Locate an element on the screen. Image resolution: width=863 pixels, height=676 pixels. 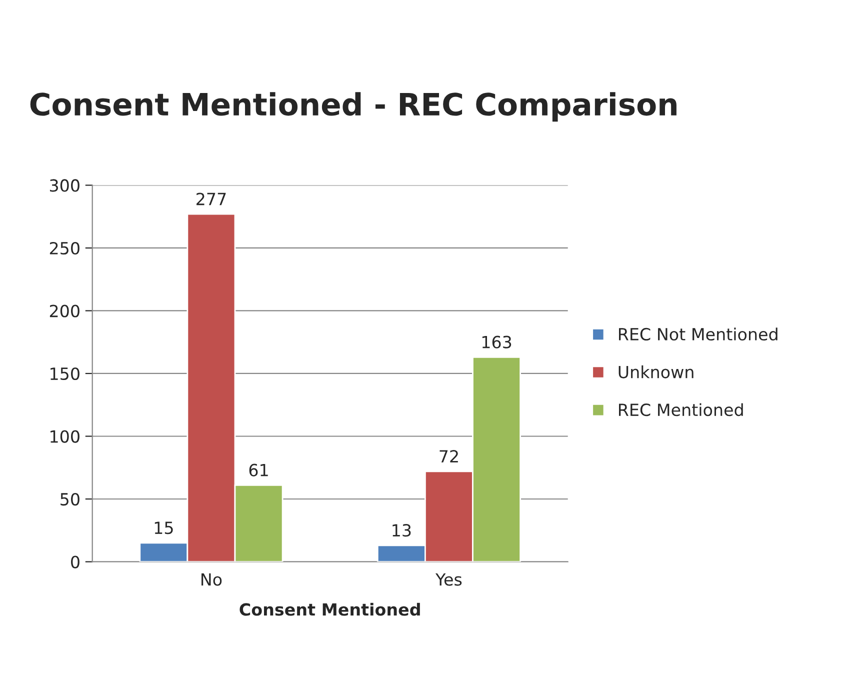
x-axis-title: Consent Mentioned is located at coordinates (330, 609).